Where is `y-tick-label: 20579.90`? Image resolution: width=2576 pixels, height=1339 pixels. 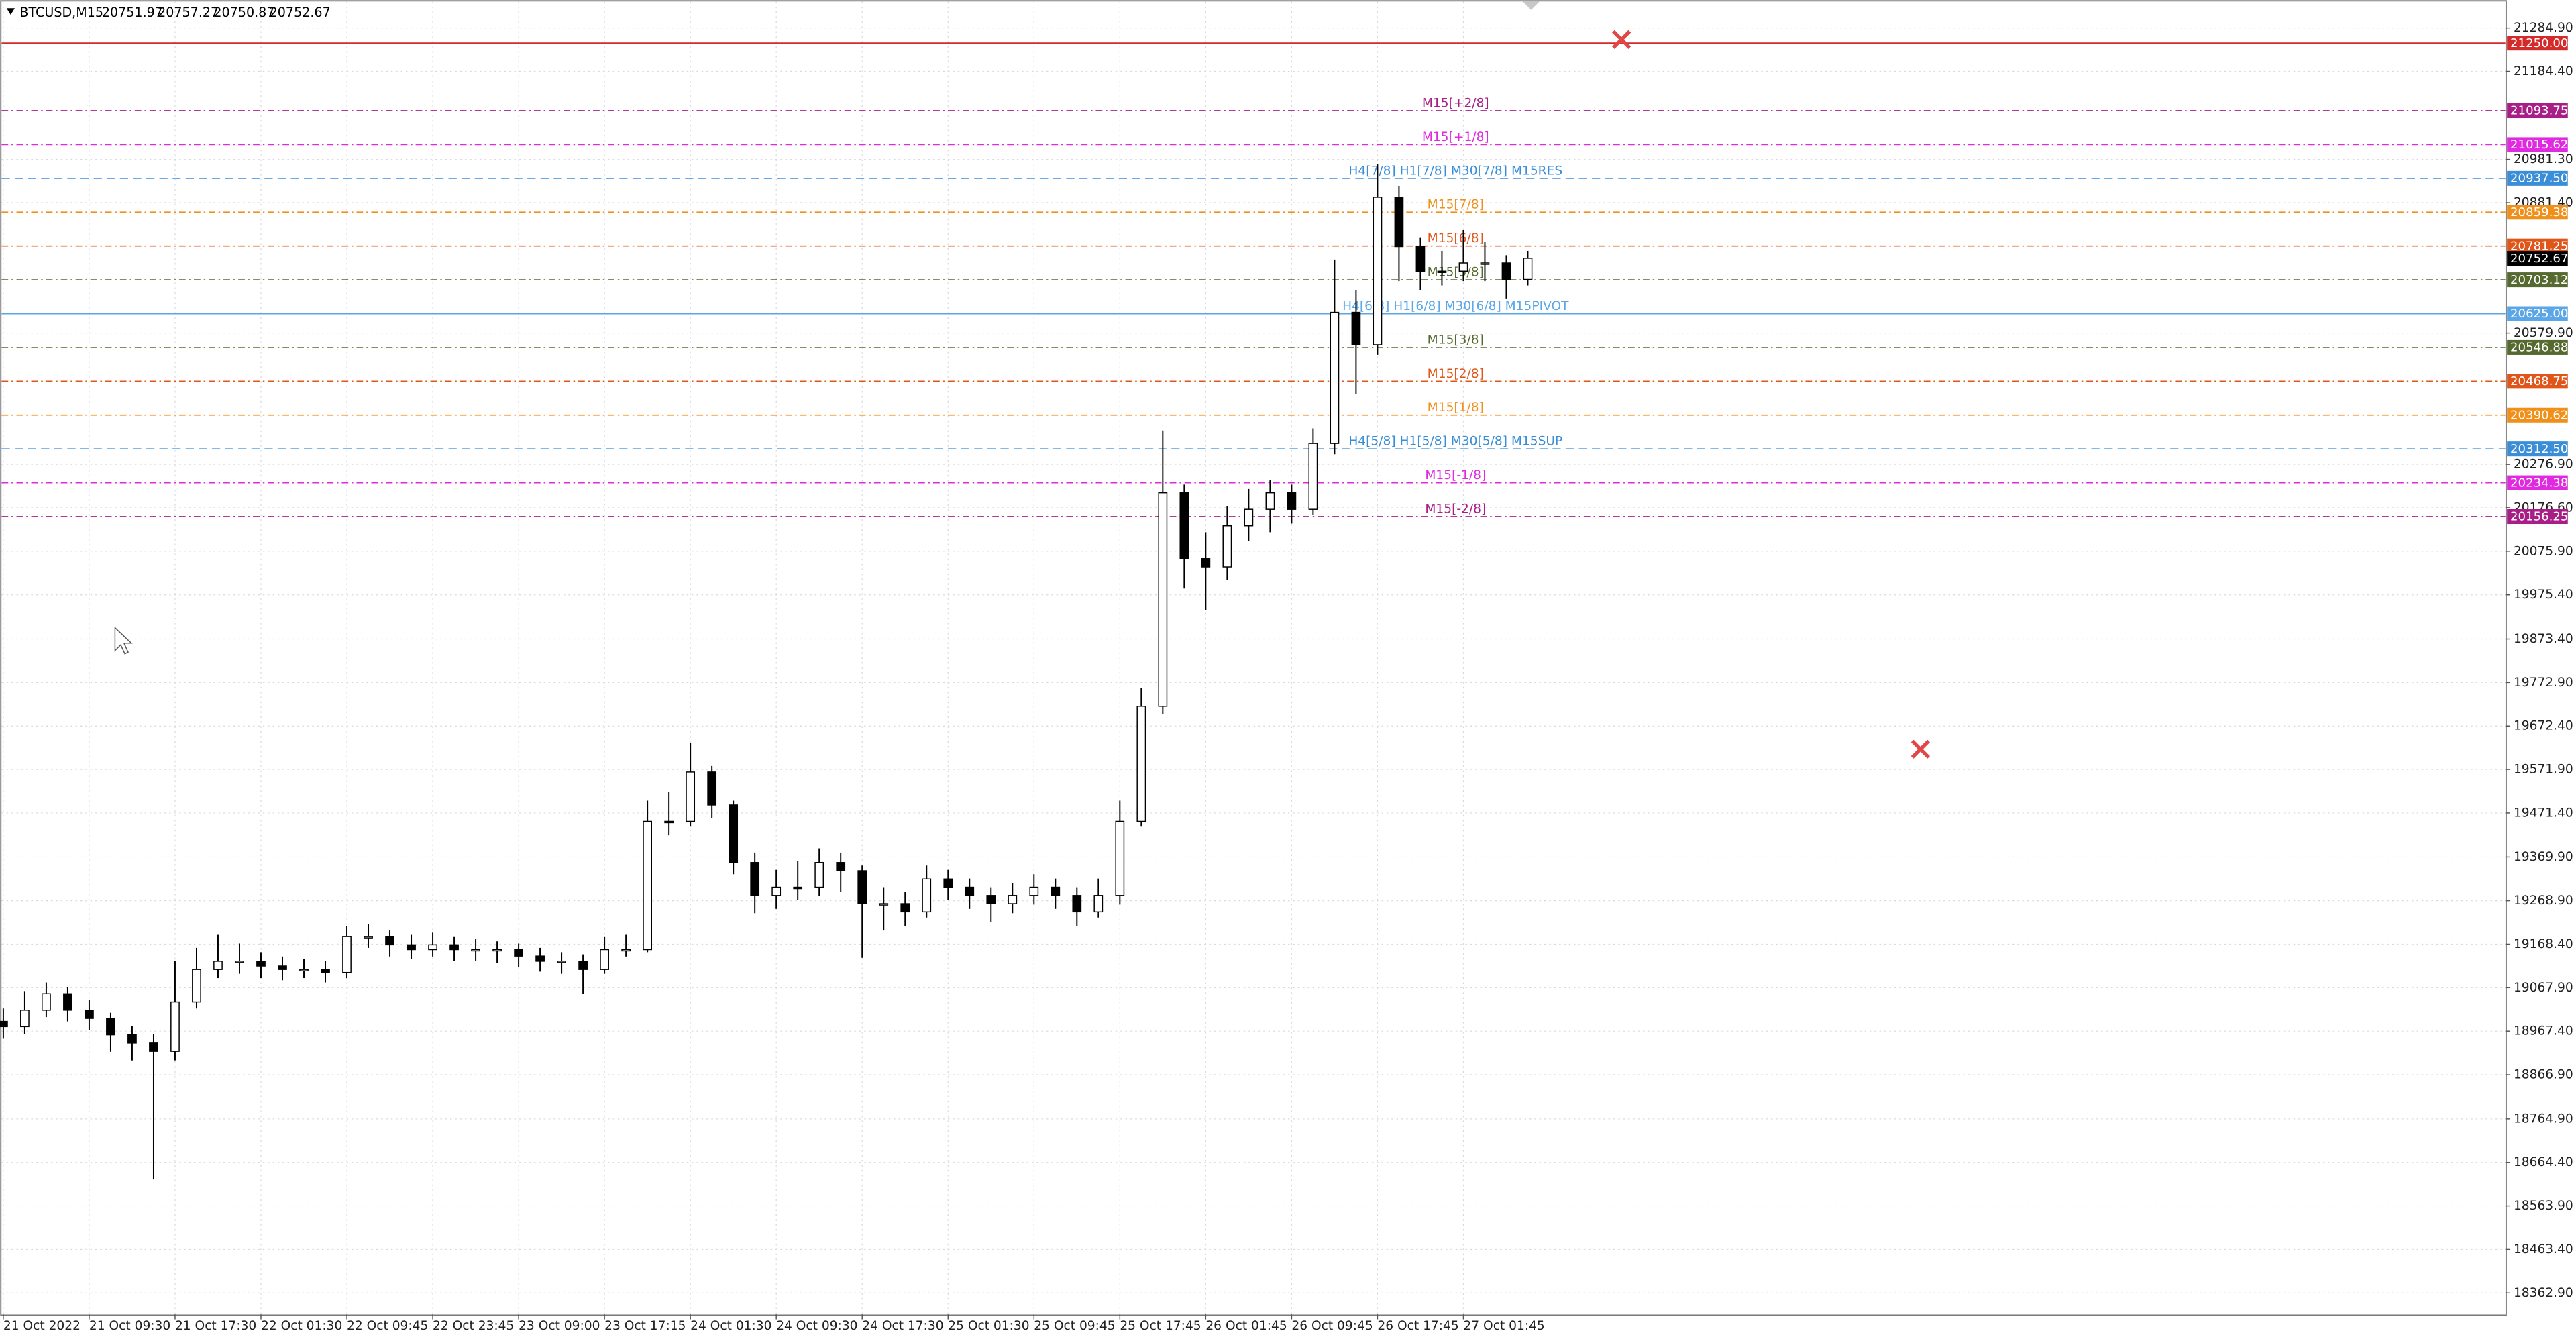 y-tick-label: 20579.90 is located at coordinates (2543, 333).